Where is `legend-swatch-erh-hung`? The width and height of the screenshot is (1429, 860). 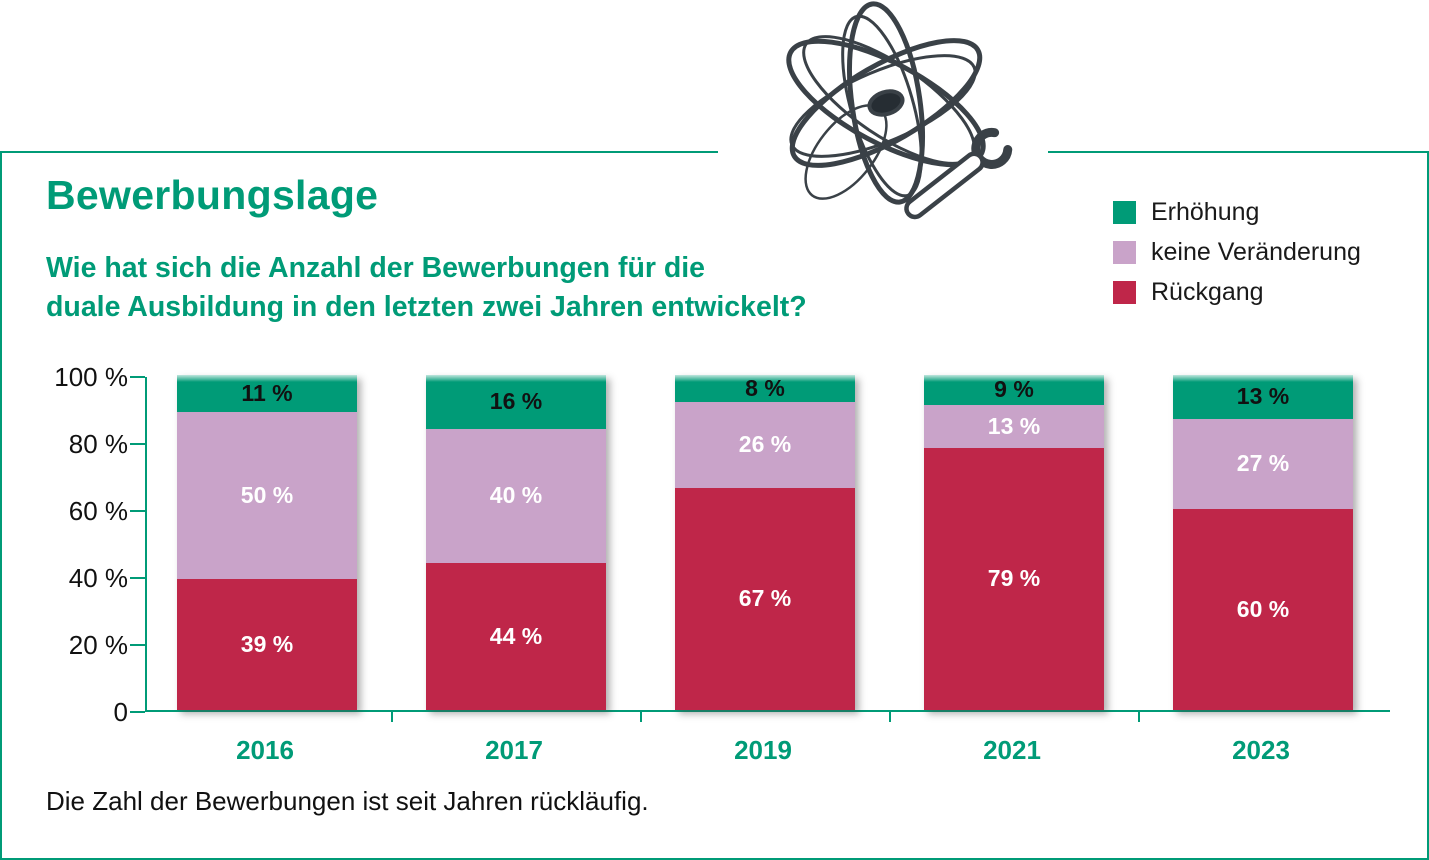
legend-swatch-erh-hung is located at coordinates (1124, 212).